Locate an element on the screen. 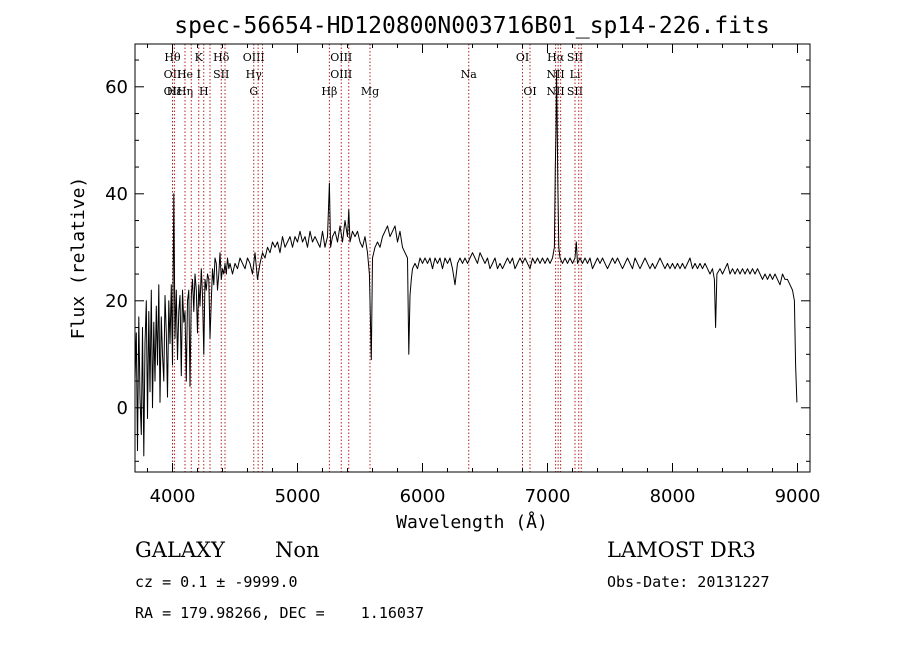 Image resolution: width=900 pixels, height=649 pixels. line-label: Hβ is located at coordinates (329, 91).